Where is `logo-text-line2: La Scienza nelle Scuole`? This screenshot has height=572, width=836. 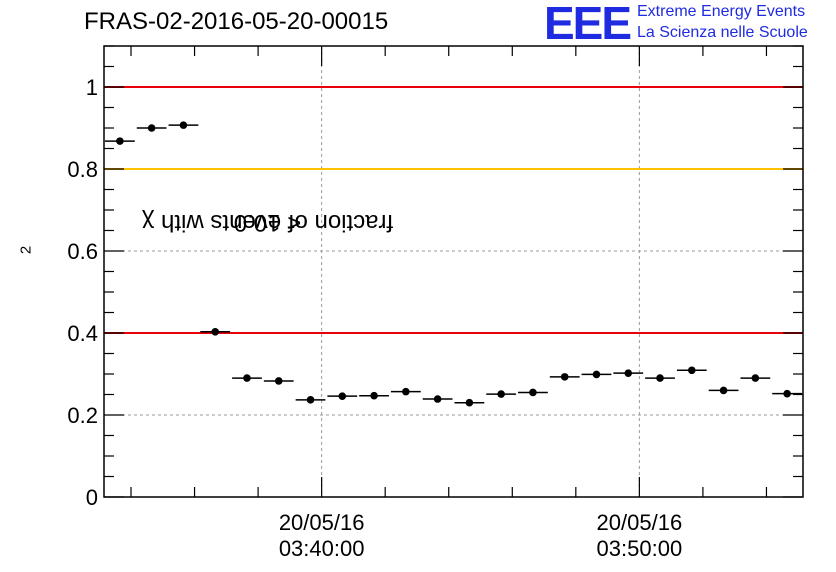 logo-text-line2: La Scienza nelle Scuole is located at coordinates (722, 32).